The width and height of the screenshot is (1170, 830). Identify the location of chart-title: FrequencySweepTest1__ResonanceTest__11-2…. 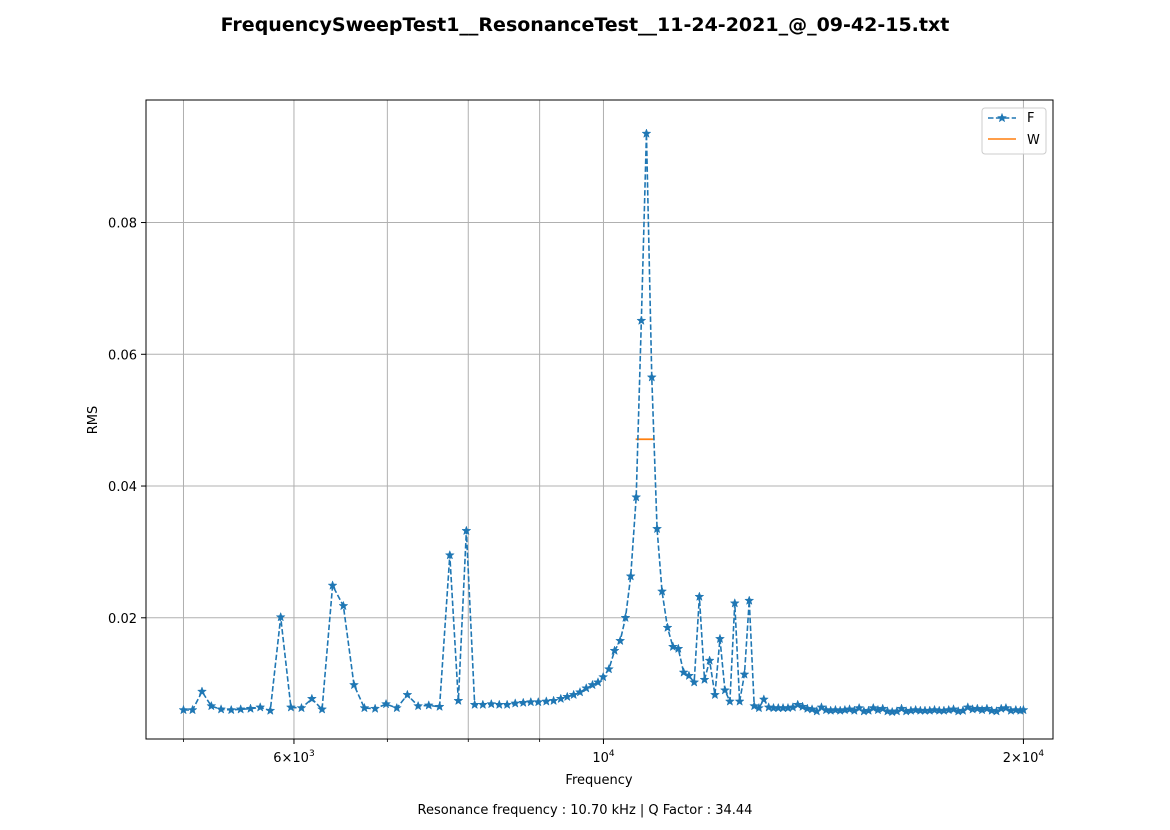
(585, 25).